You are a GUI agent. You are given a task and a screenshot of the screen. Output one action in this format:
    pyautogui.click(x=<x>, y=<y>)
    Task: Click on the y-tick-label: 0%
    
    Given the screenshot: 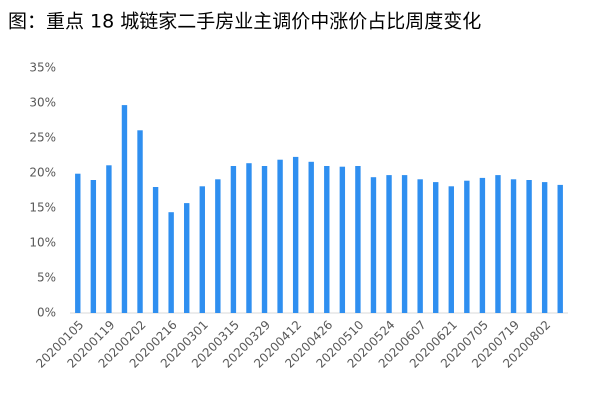 What is the action you would take?
    pyautogui.click(x=46, y=313)
    